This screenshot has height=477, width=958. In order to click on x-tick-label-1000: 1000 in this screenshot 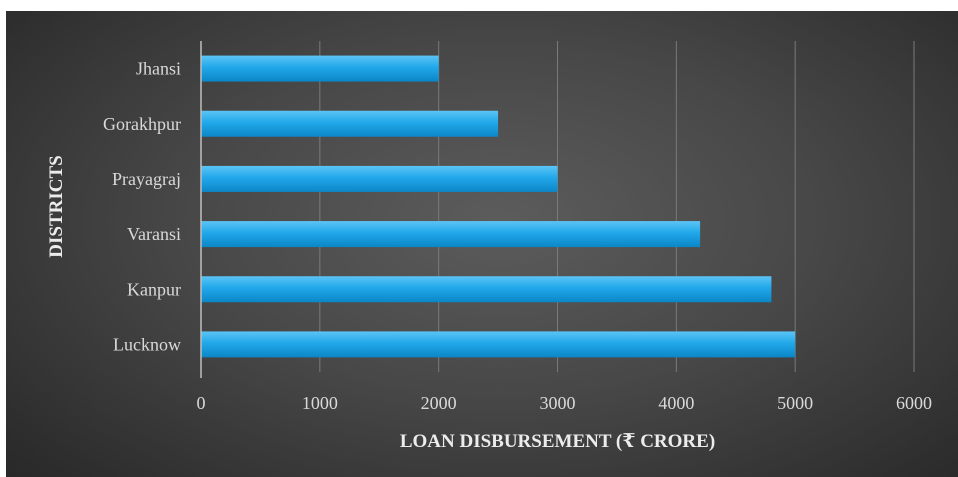, I will do `click(320, 403)`.